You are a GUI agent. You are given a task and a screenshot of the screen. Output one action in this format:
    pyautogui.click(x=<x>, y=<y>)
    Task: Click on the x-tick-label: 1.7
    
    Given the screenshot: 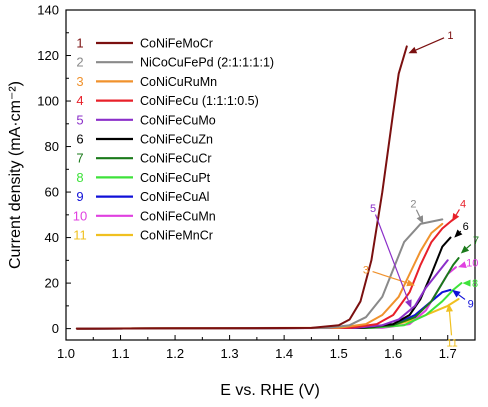 What is the action you would take?
    pyautogui.click(x=448, y=353)
    